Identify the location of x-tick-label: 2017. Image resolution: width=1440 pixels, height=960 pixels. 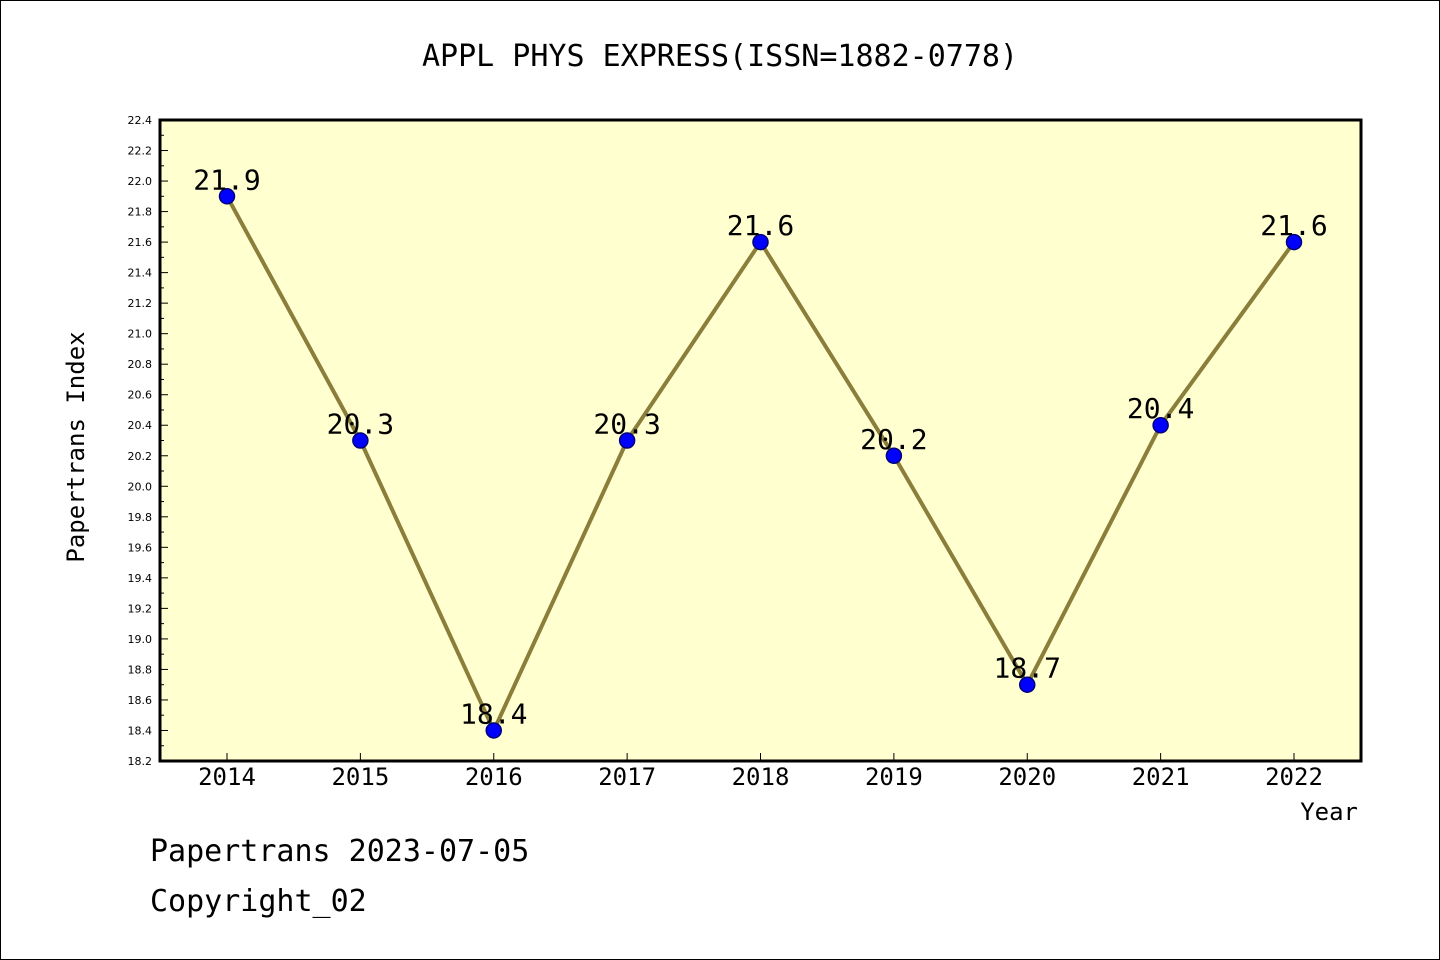
(627, 777).